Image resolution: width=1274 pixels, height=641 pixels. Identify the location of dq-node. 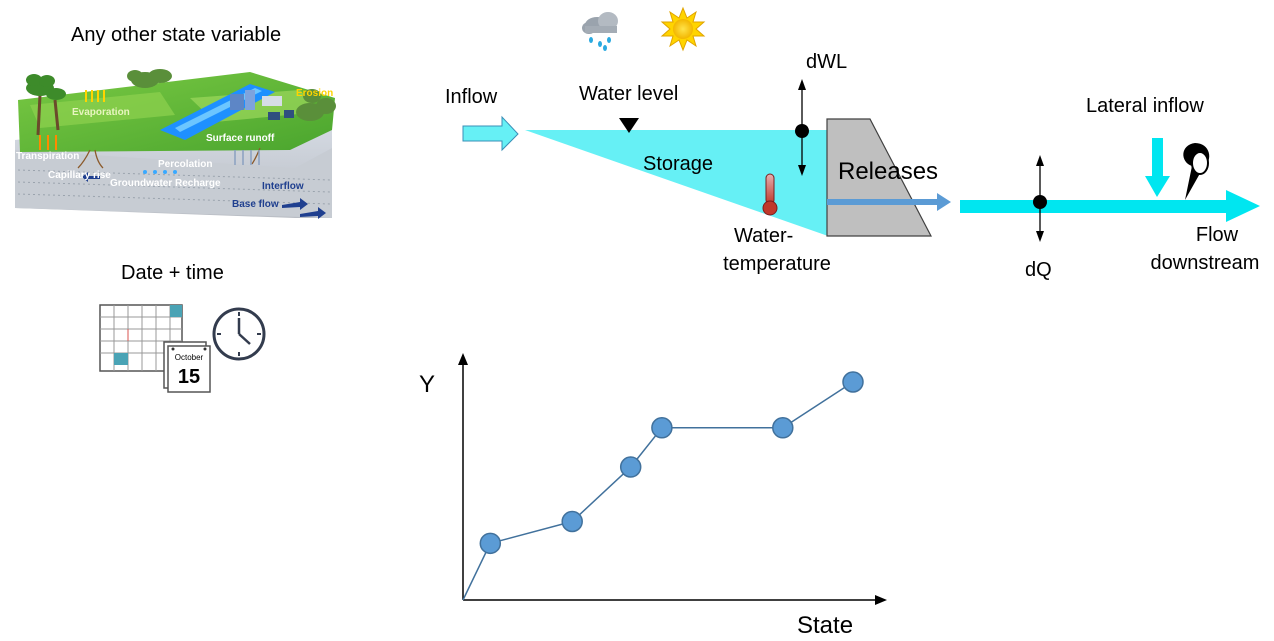
(1040, 202).